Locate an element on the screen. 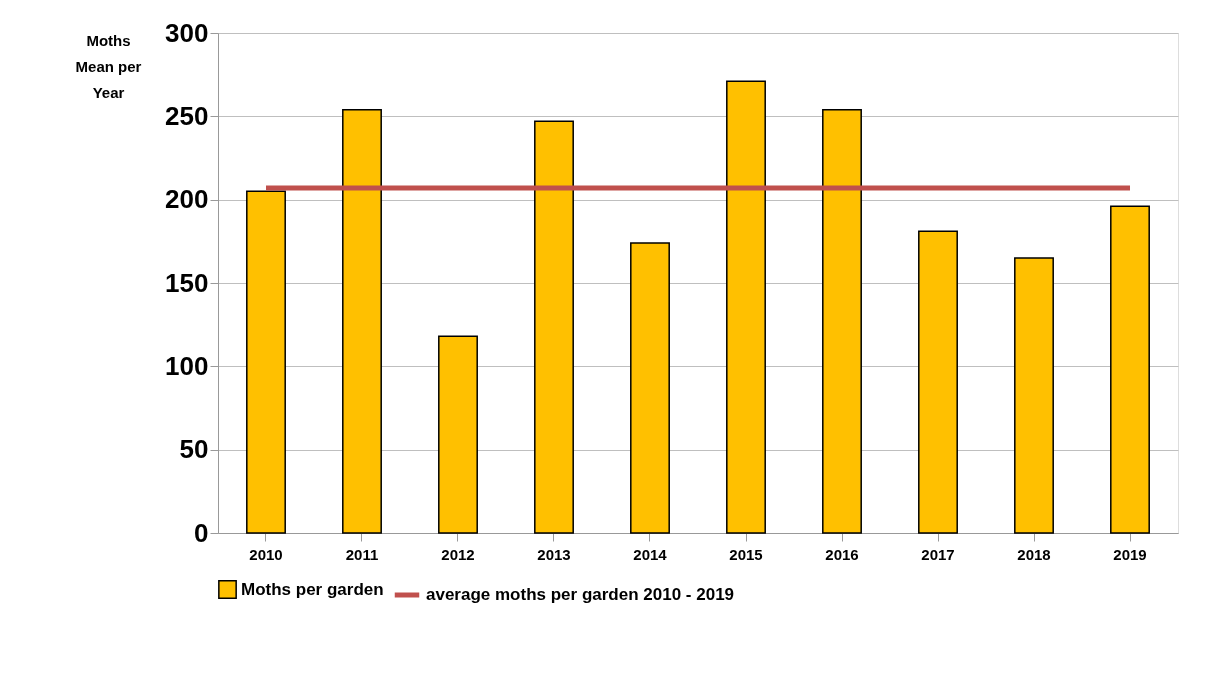  x-tick-label: 2012 is located at coordinates (458, 554).